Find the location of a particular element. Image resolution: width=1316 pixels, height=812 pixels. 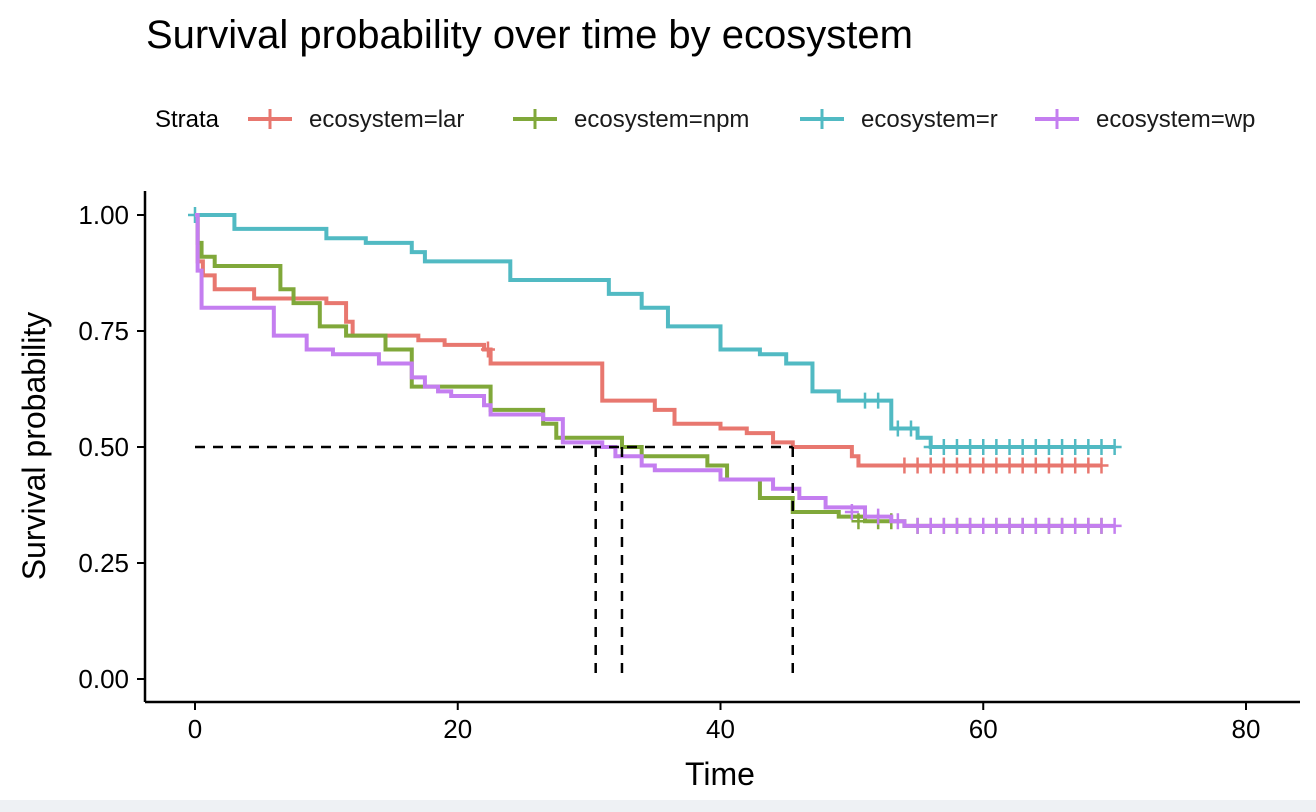

legend-item-npm: ecosystem=npm is located at coordinates (631, 119).